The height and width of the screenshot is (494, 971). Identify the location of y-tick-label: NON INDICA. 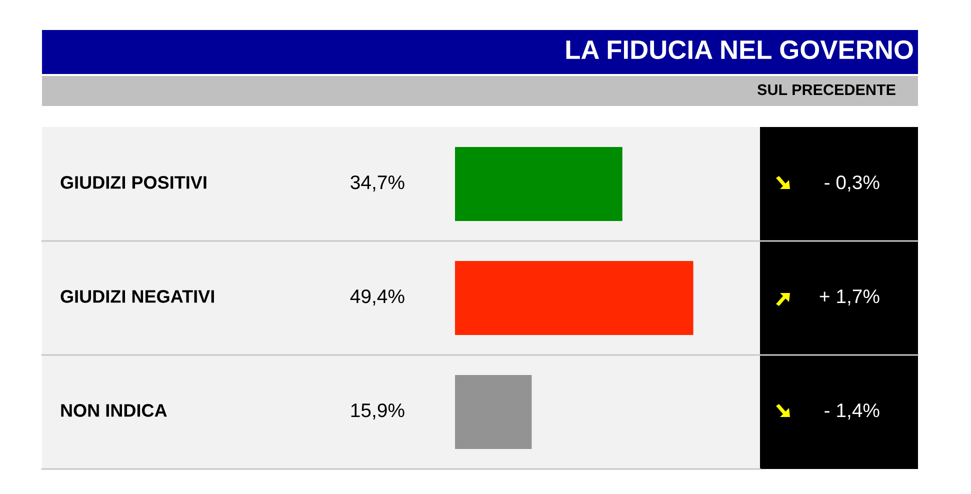
(114, 410).